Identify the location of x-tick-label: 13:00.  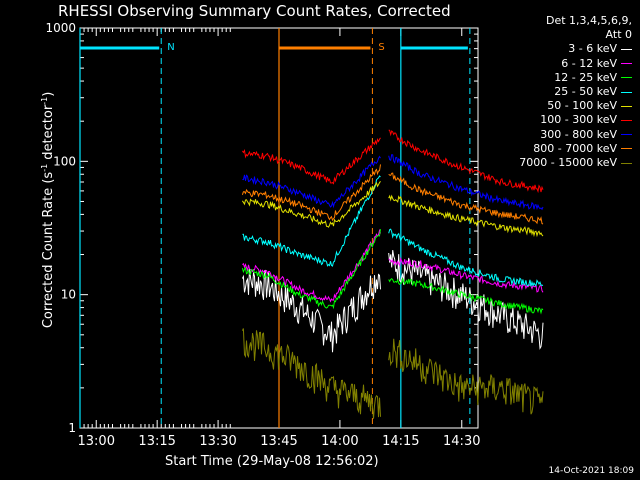
(96, 441).